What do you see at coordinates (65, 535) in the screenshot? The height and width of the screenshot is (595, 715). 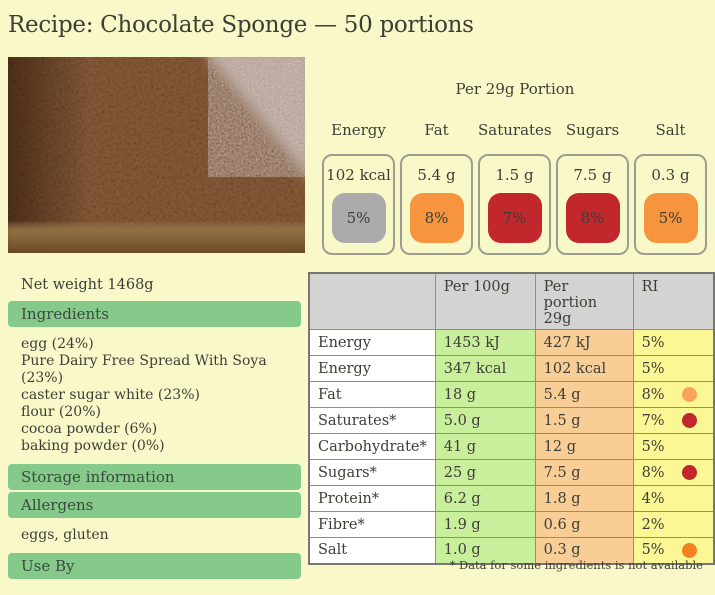 I see `list-item: eggs, gluten` at bounding box center [65, 535].